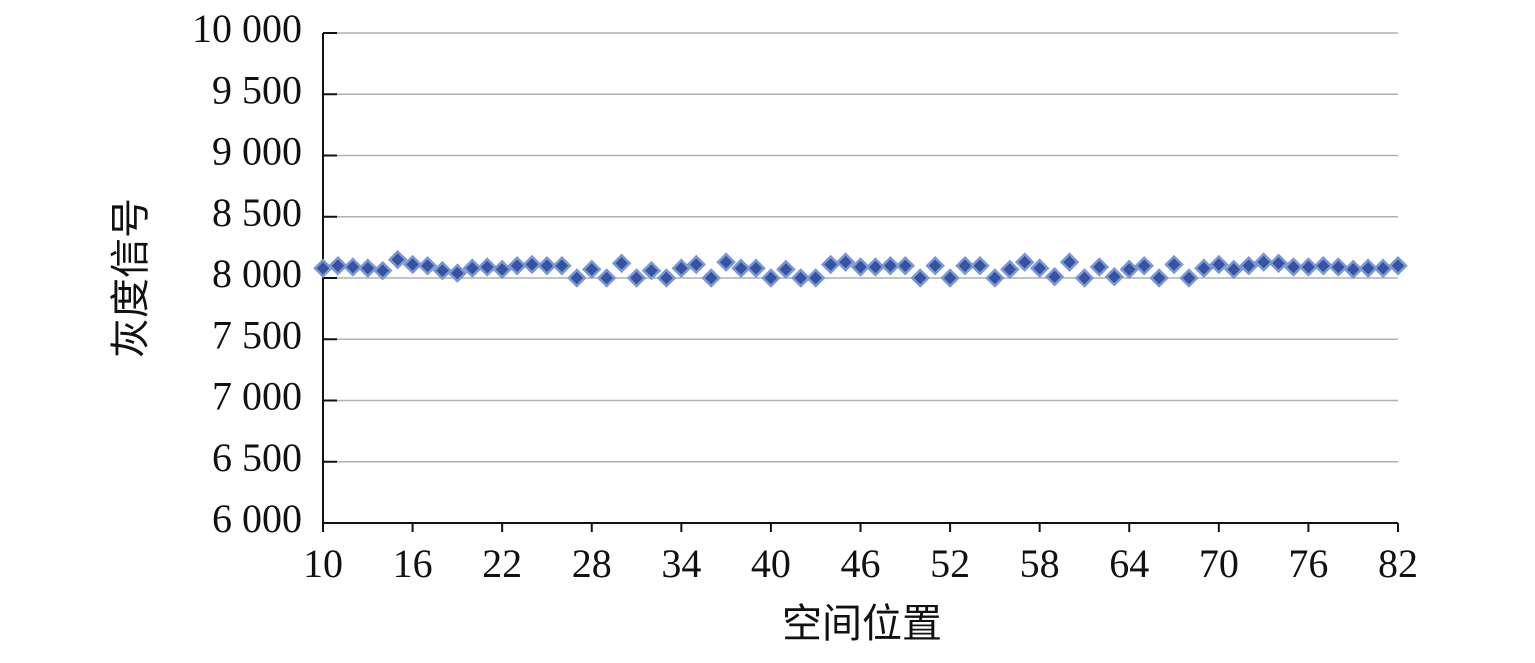 Image resolution: width=1535 pixels, height=663 pixels. Describe the element at coordinates (592, 563) in the screenshot. I see `x-tick-label: 28` at that location.